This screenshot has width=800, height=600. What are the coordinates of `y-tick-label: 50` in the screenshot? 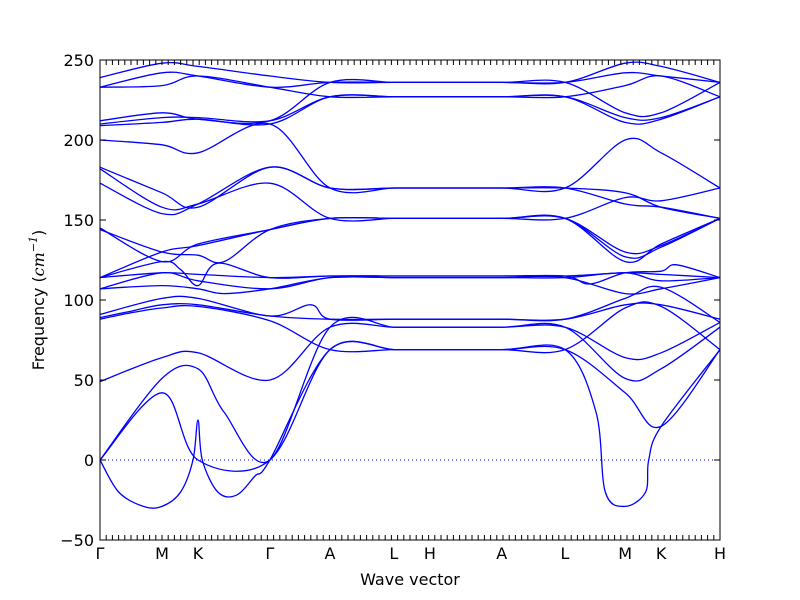 It's located at (84, 380).